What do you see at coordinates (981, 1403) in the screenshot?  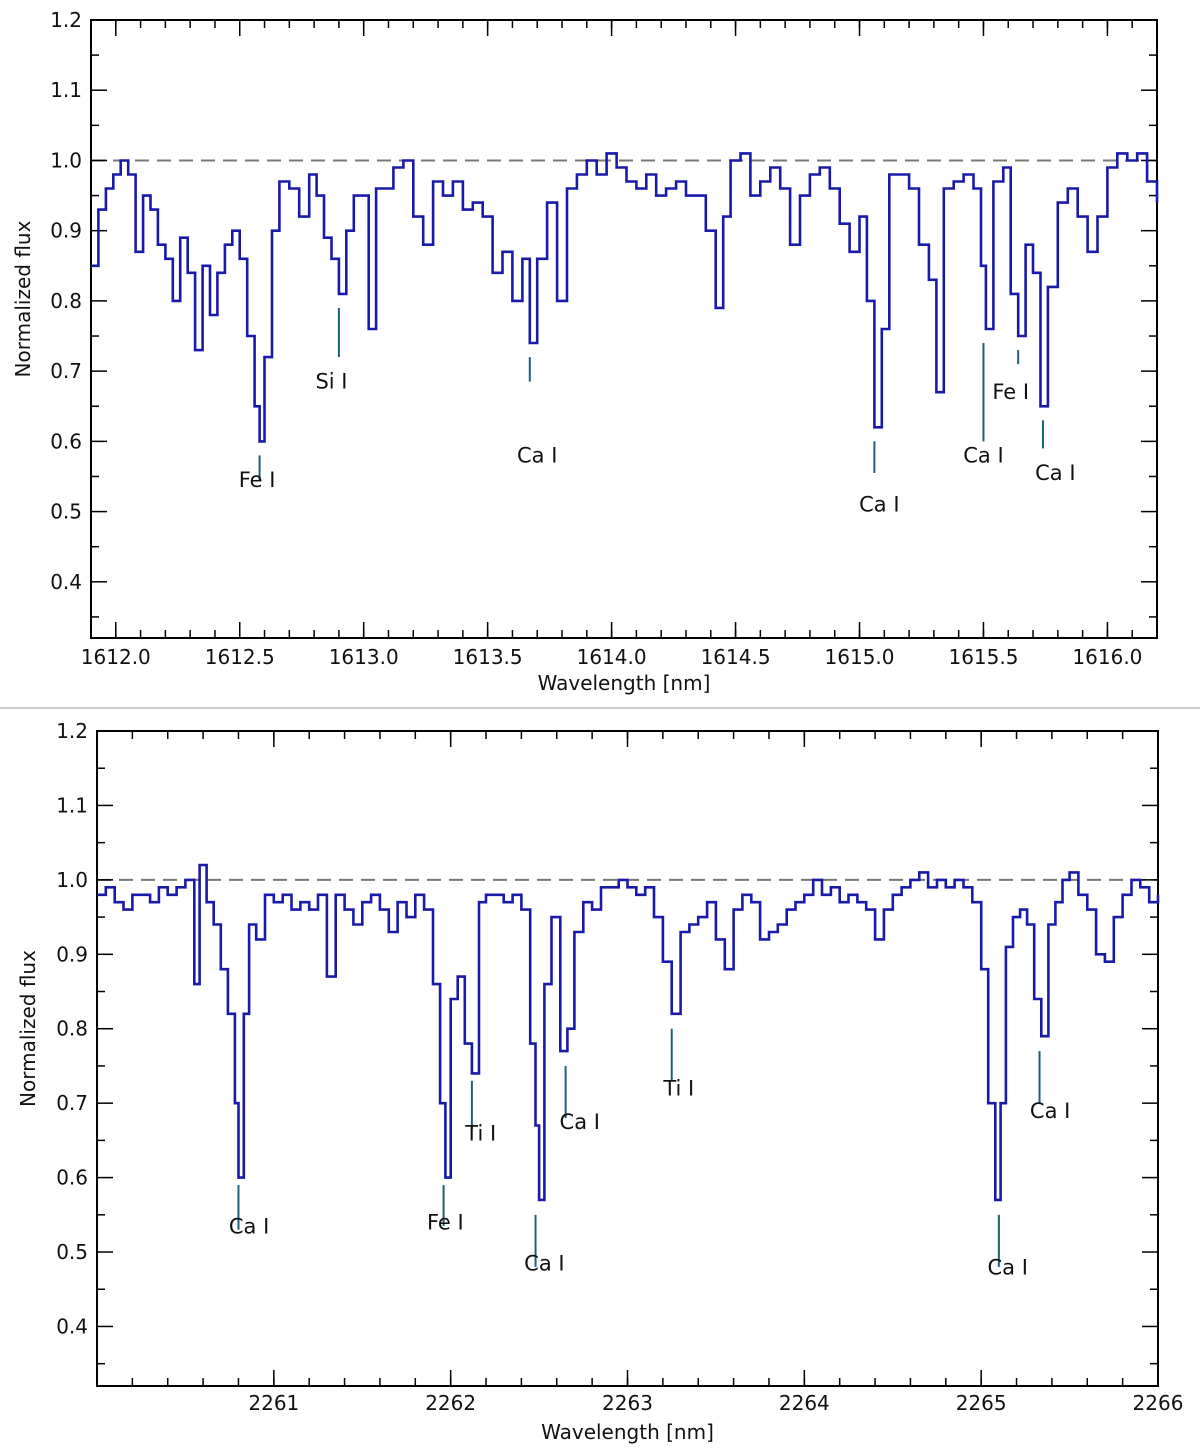 I see `x-tick-label: 2265` at bounding box center [981, 1403].